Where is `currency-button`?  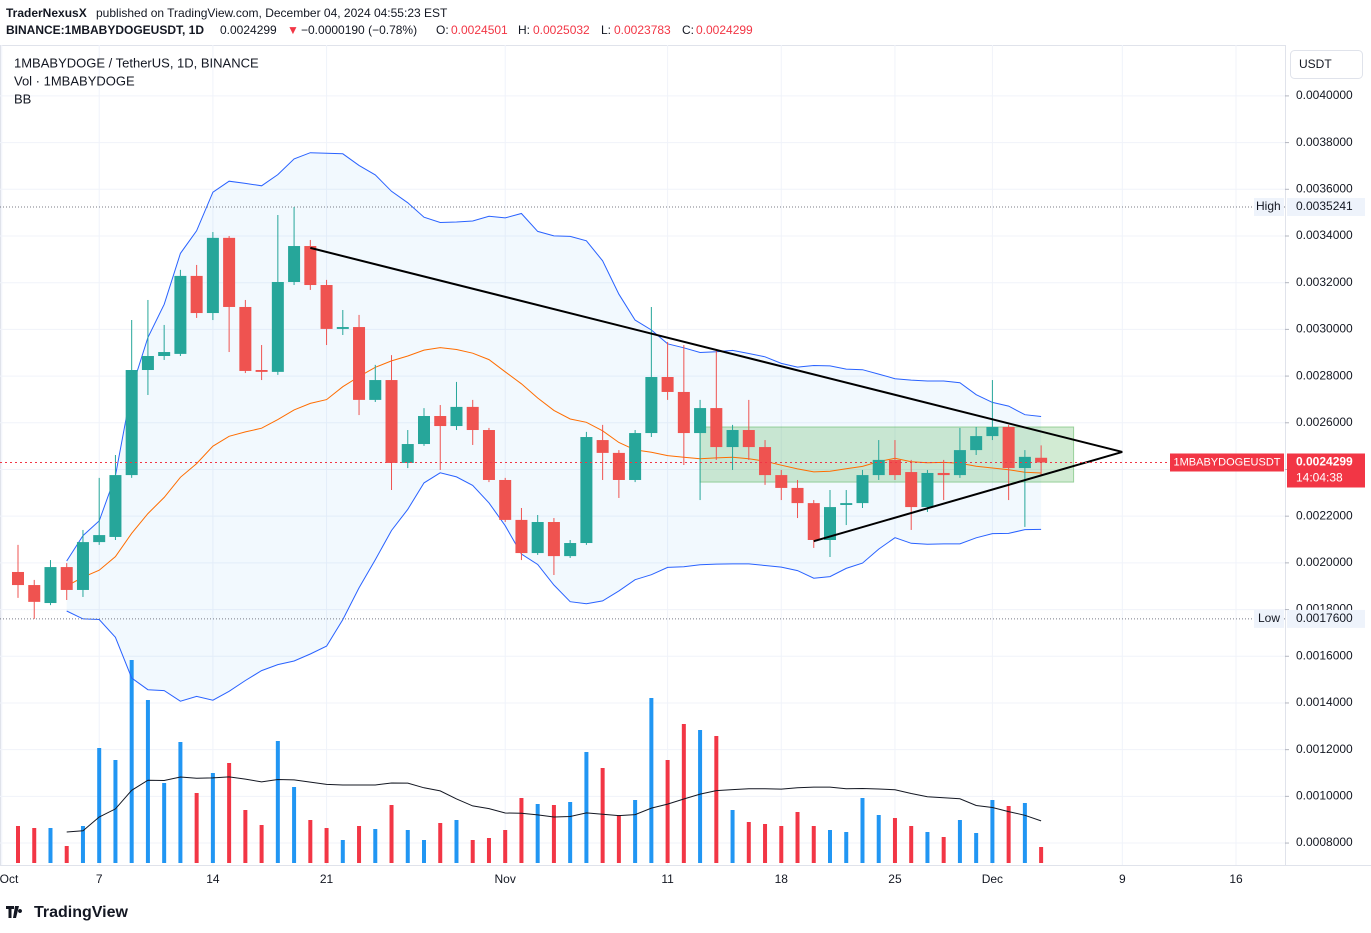
currency-button is located at coordinates (1326, 64).